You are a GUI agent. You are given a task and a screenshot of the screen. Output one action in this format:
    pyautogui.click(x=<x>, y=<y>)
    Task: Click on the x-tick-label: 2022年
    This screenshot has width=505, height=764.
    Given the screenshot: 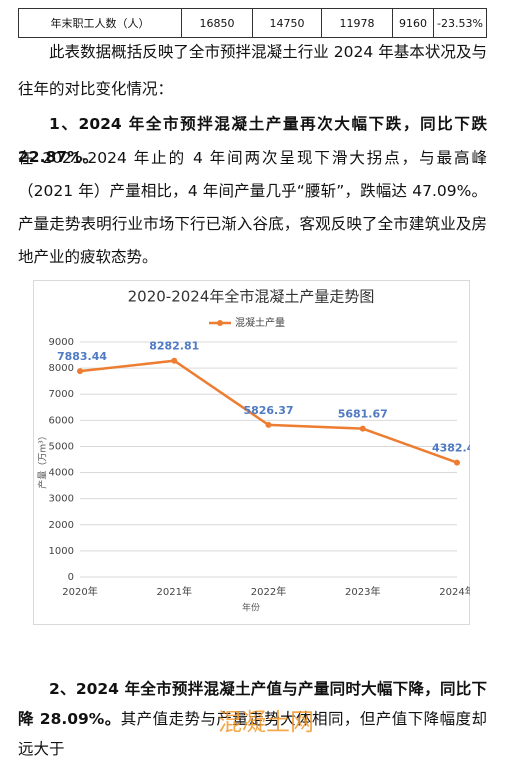 What is the action you would take?
    pyautogui.click(x=268, y=591)
    